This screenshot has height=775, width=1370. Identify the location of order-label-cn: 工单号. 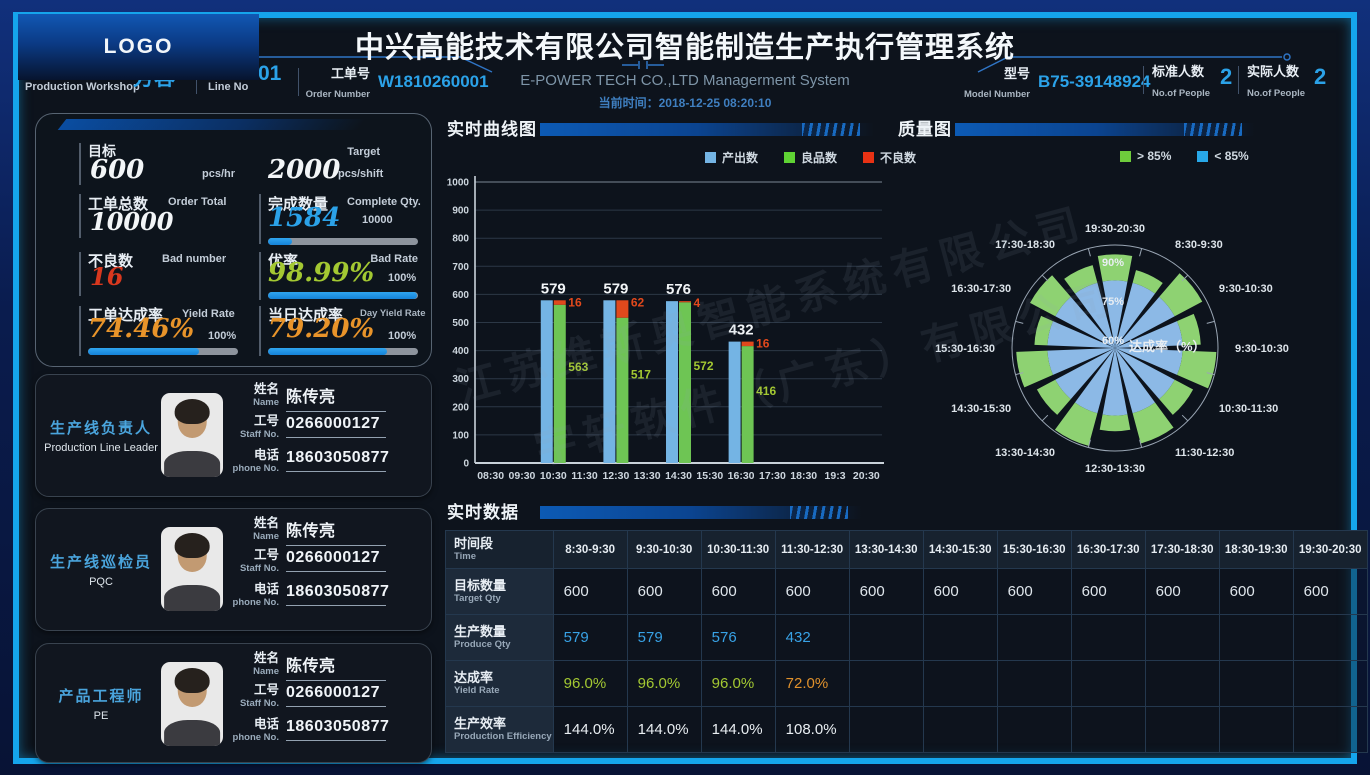
(350, 73).